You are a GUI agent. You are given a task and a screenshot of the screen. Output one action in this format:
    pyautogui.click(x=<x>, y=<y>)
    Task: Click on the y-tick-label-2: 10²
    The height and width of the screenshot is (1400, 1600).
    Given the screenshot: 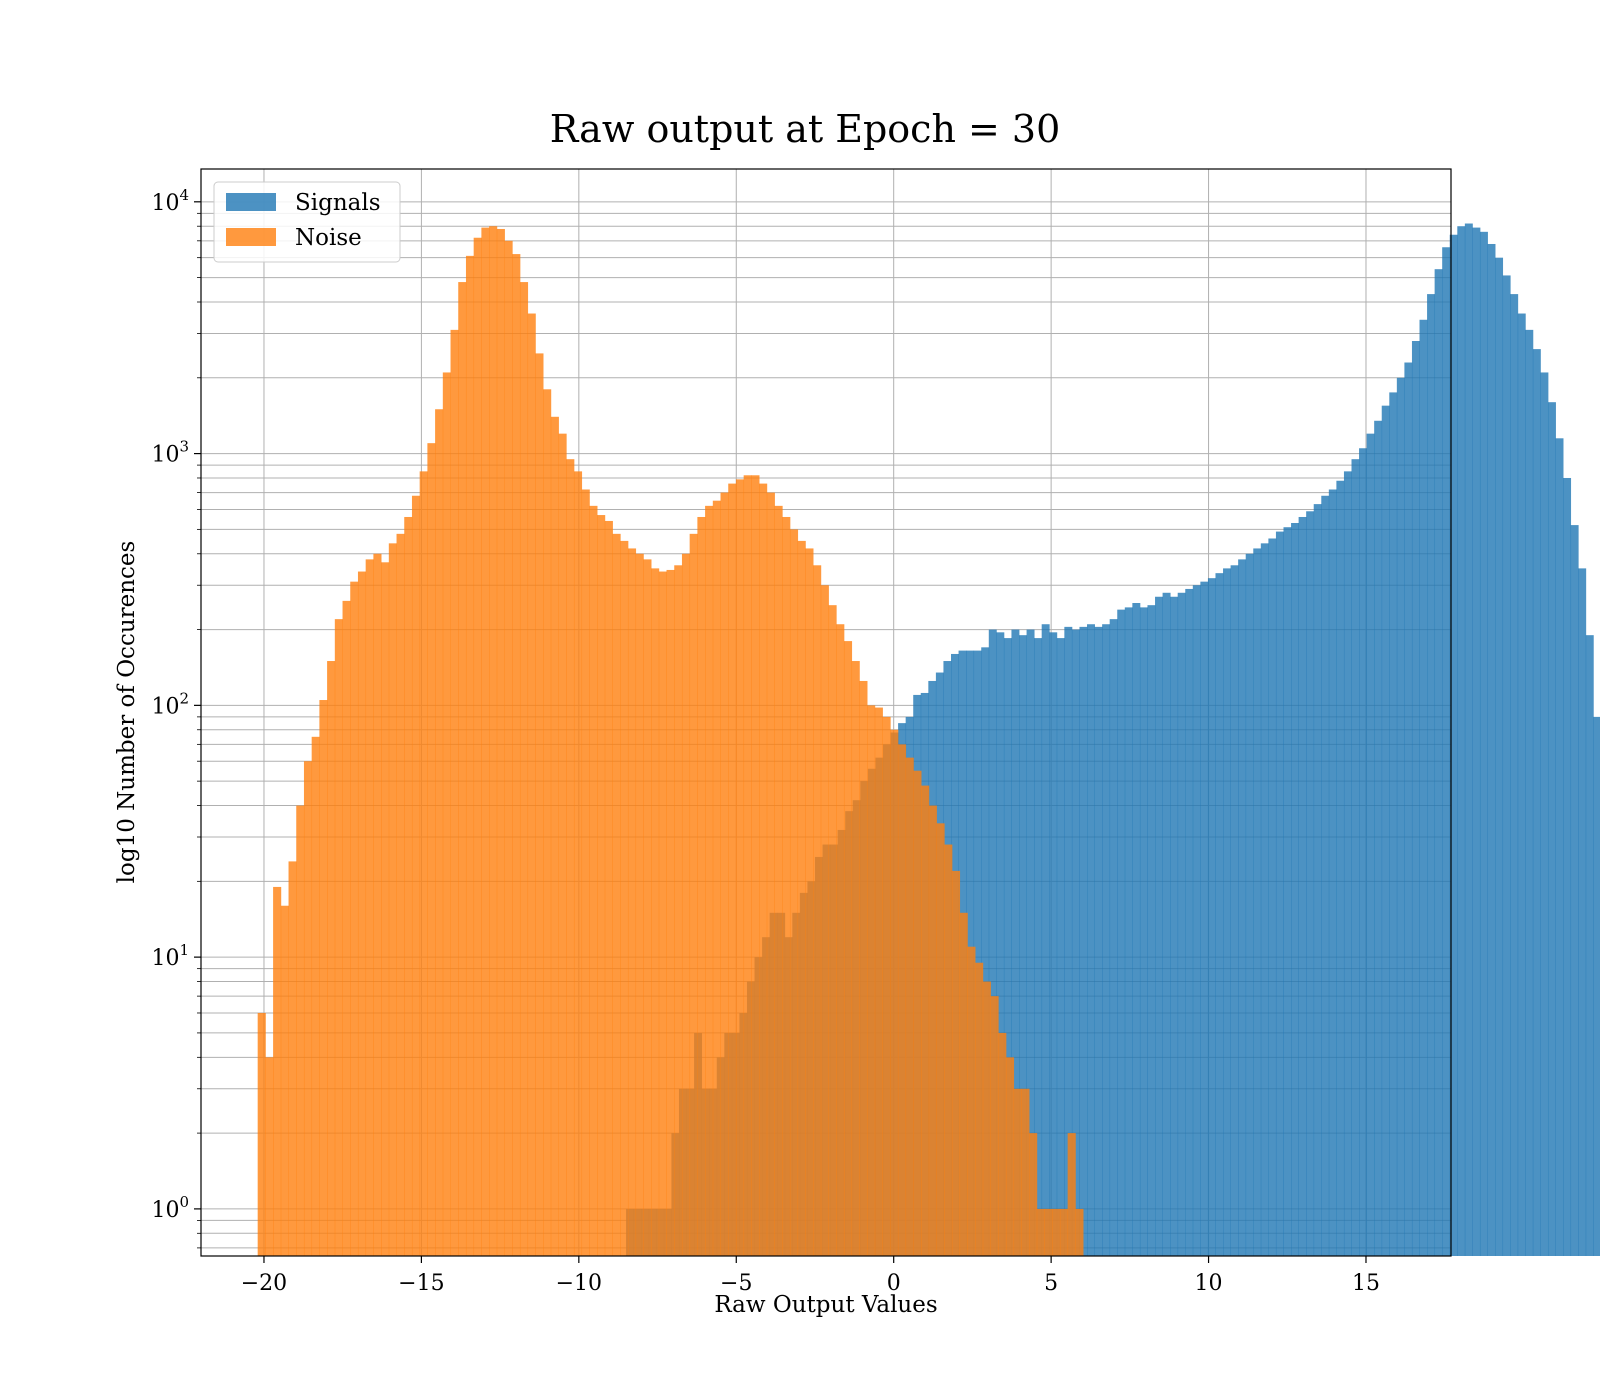 What is the action you would take?
    pyautogui.click(x=170, y=704)
    